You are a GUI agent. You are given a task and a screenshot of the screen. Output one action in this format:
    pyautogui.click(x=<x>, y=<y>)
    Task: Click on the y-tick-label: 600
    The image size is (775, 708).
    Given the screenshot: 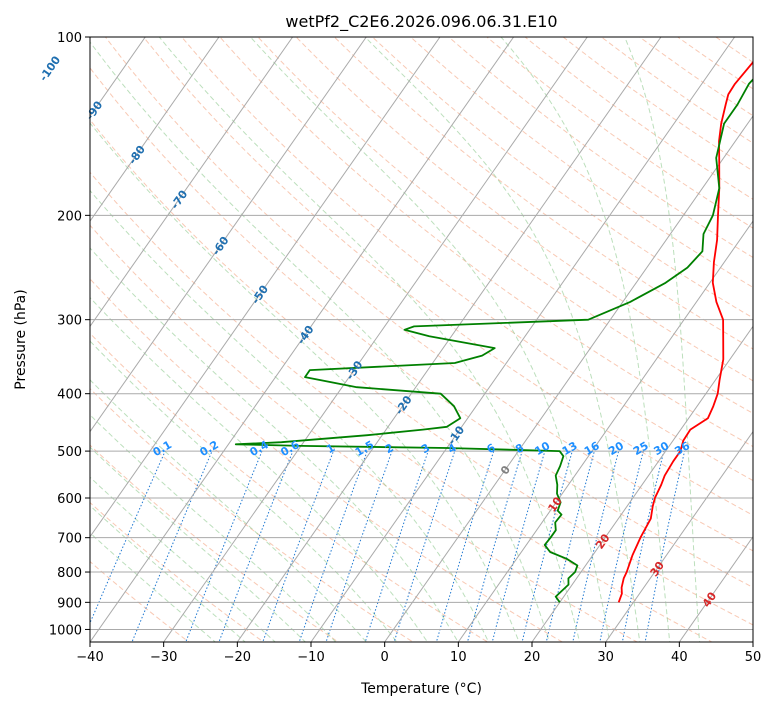 What is the action you would take?
    pyautogui.click(x=69, y=499)
    